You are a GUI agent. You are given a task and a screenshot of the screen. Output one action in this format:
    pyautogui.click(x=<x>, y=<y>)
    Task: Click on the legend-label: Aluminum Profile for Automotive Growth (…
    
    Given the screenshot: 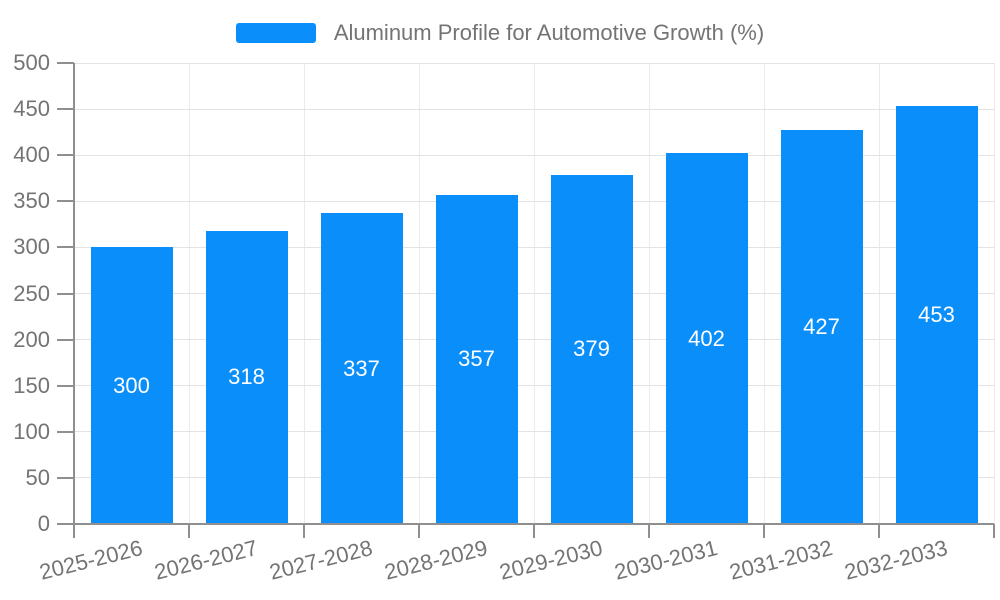 What is the action you would take?
    pyautogui.click(x=549, y=32)
    